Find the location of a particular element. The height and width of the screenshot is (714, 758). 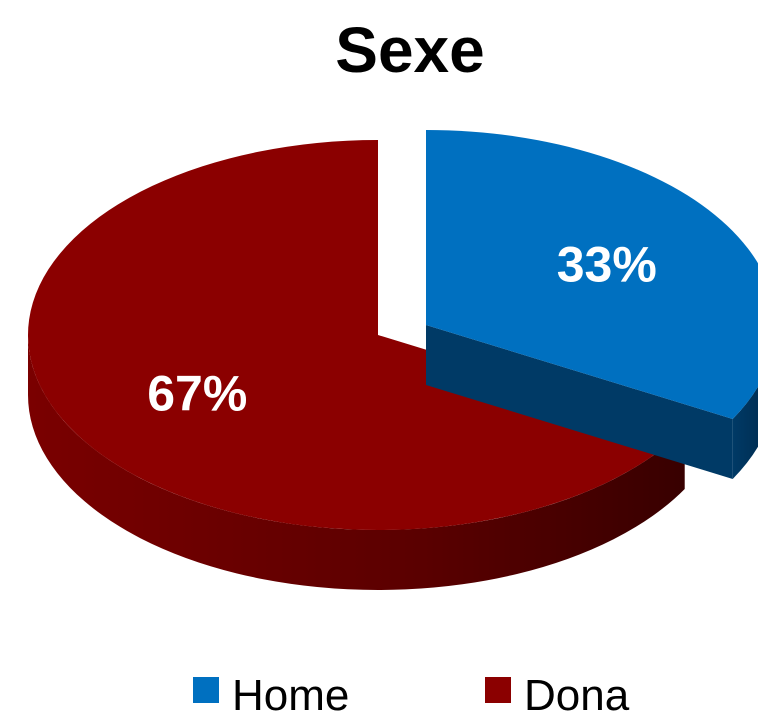

pie-slice-home-side is located at coordinates (745, 432).